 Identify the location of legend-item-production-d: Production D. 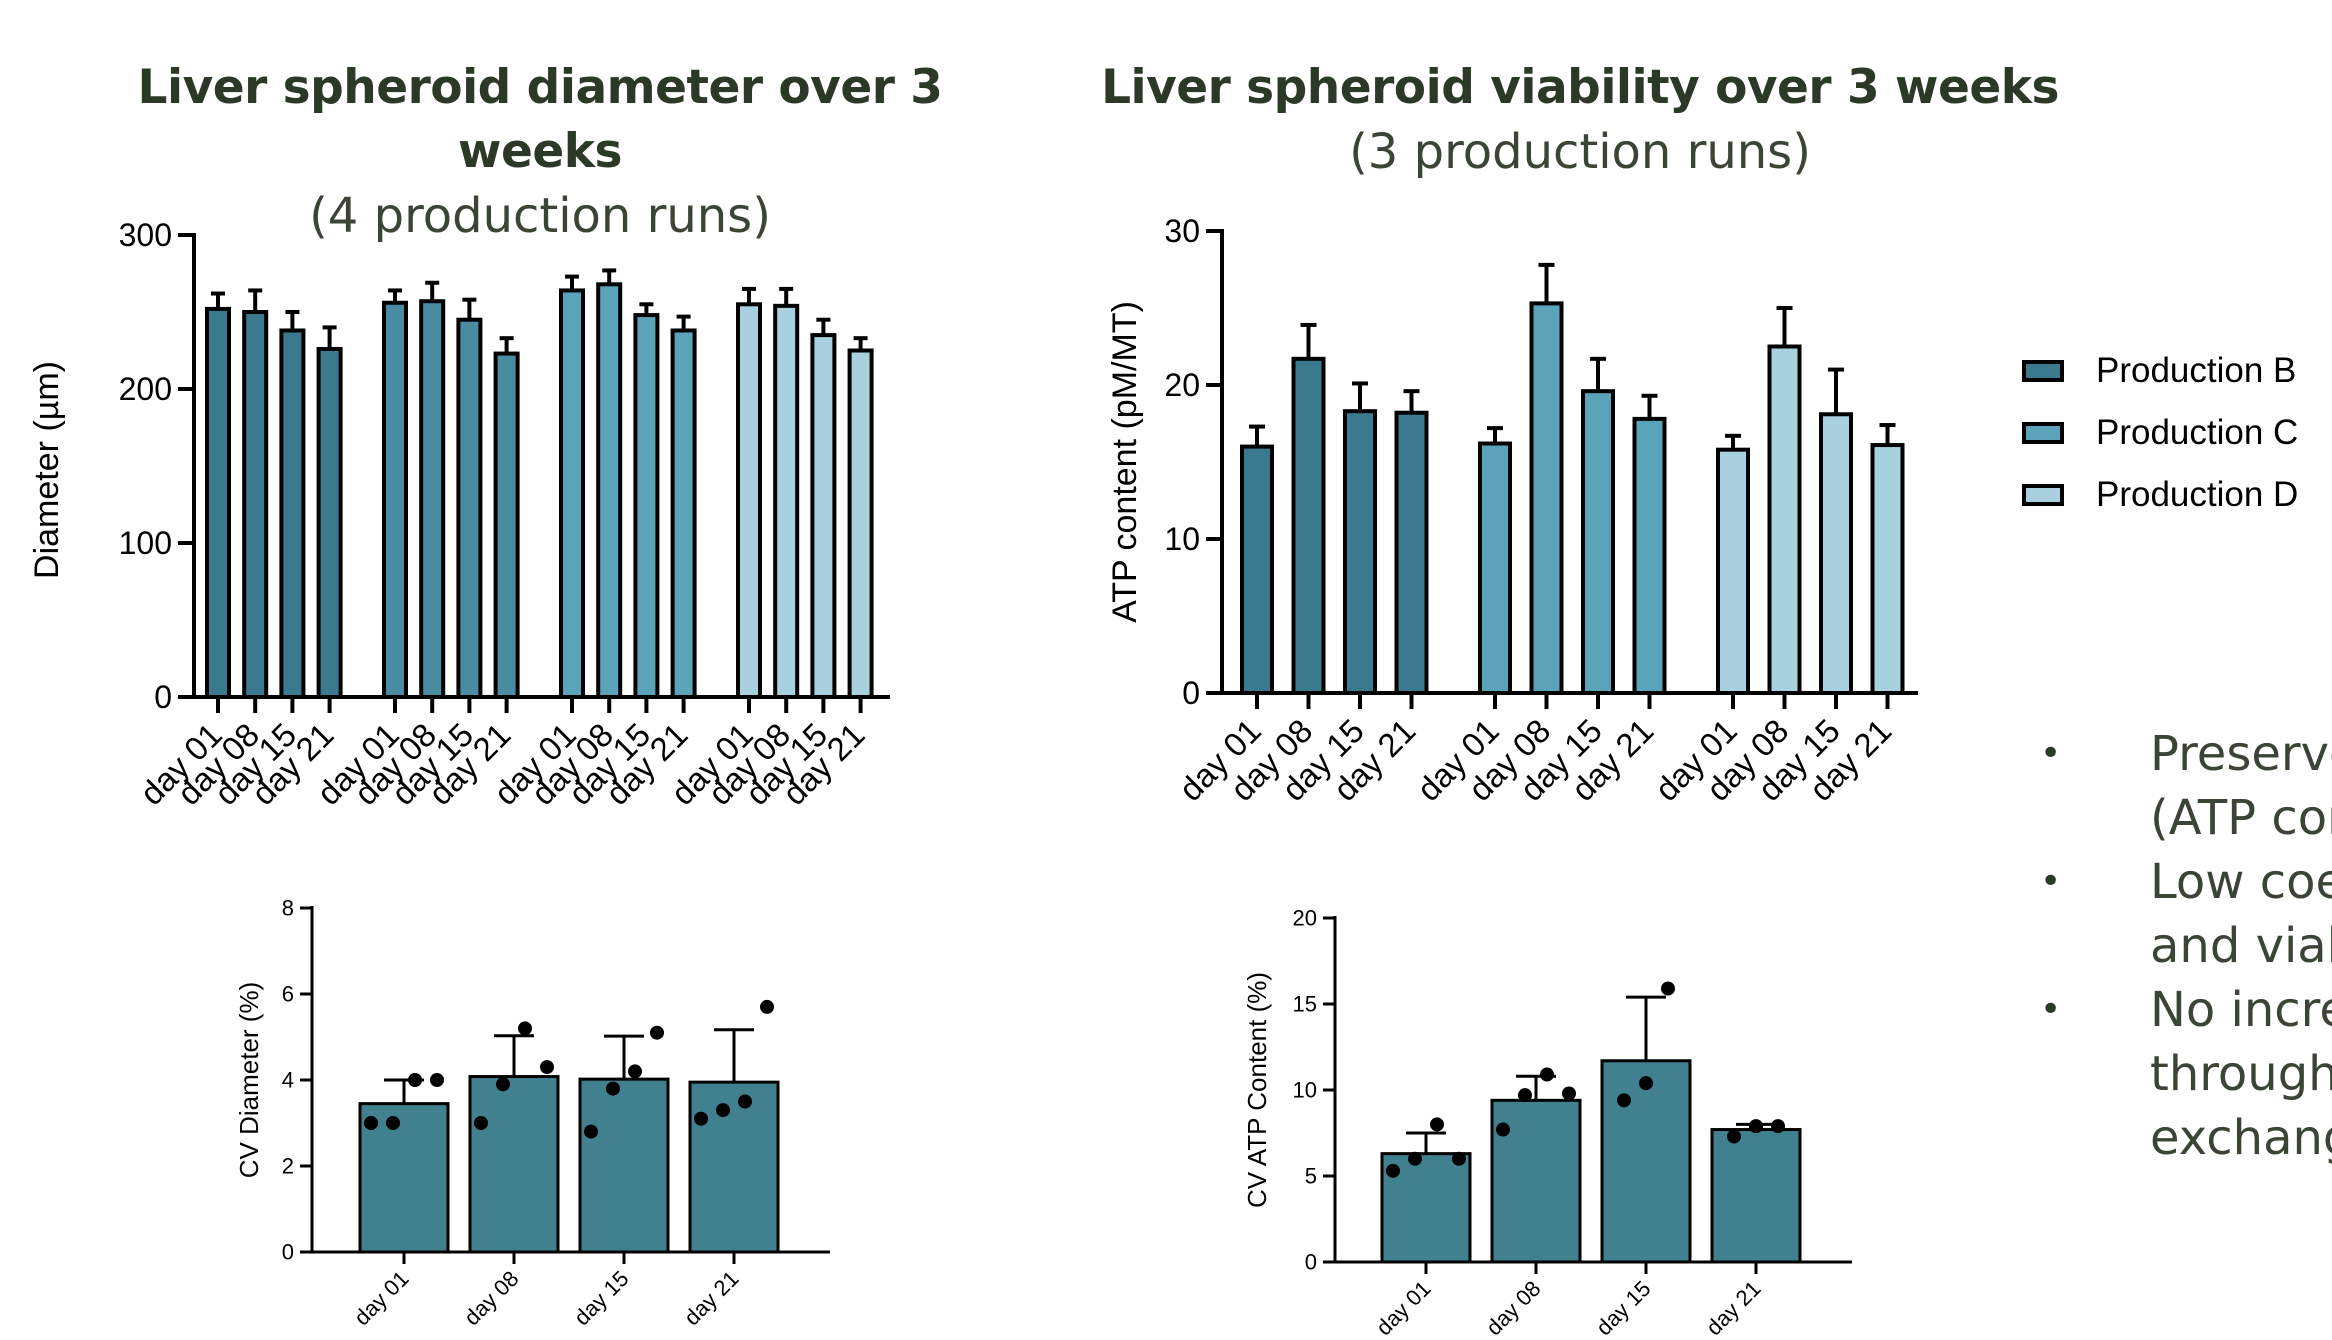
(2160, 495).